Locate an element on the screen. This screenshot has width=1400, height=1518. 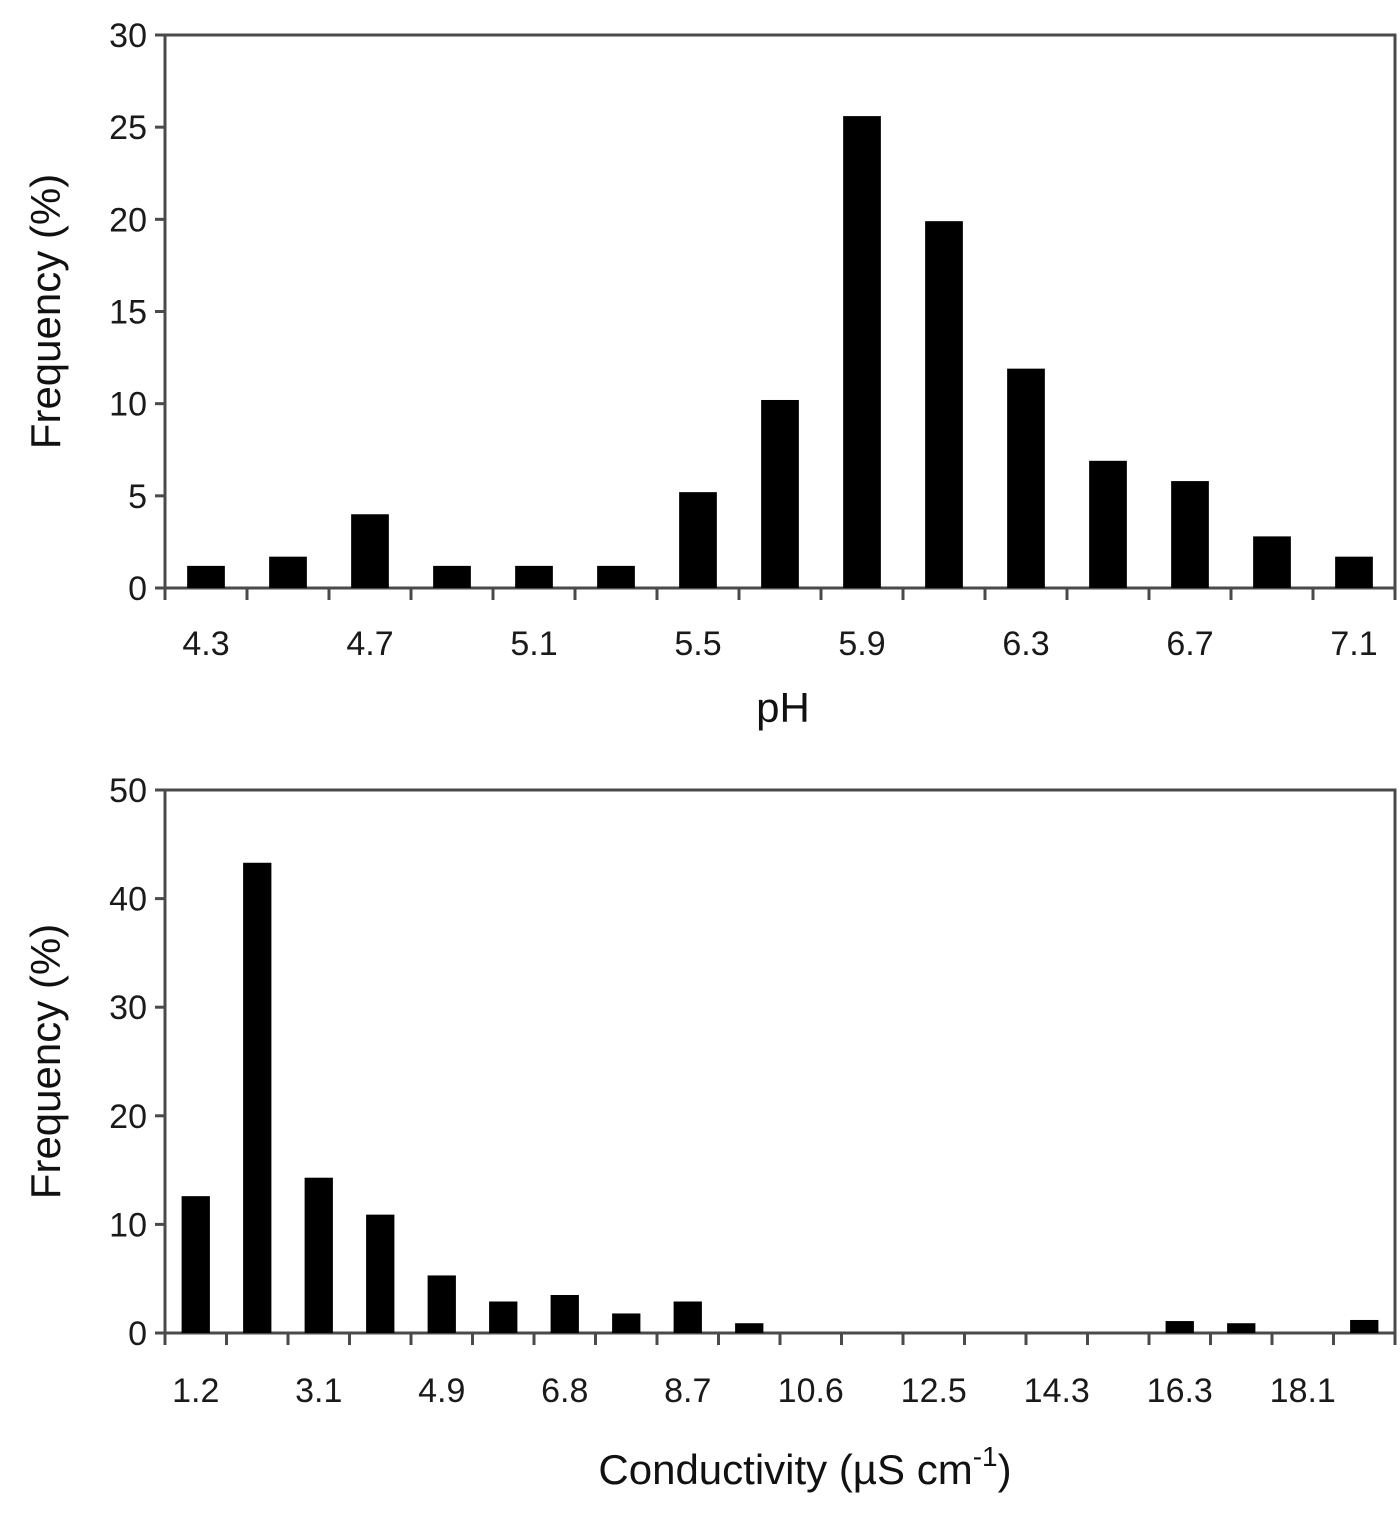
x-tick-label: 5.1 is located at coordinates (533, 644).